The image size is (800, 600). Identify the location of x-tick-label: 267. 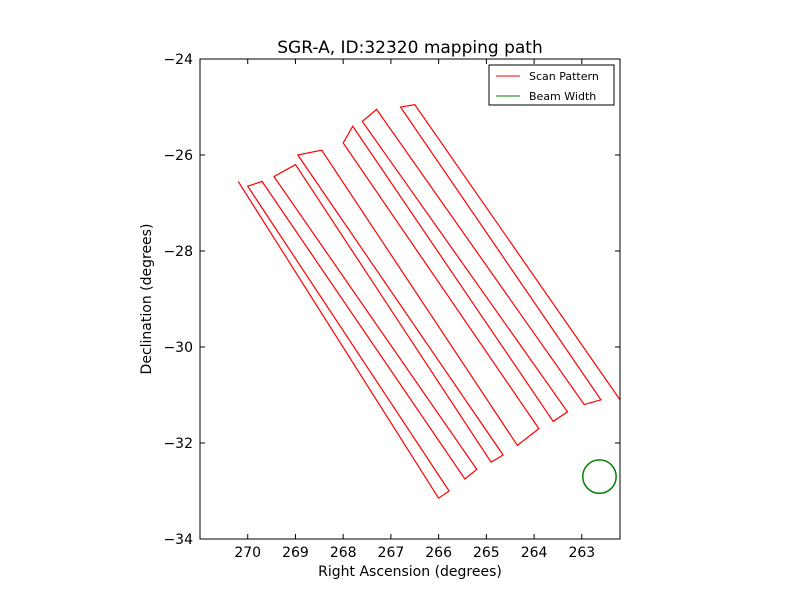
(391, 553).